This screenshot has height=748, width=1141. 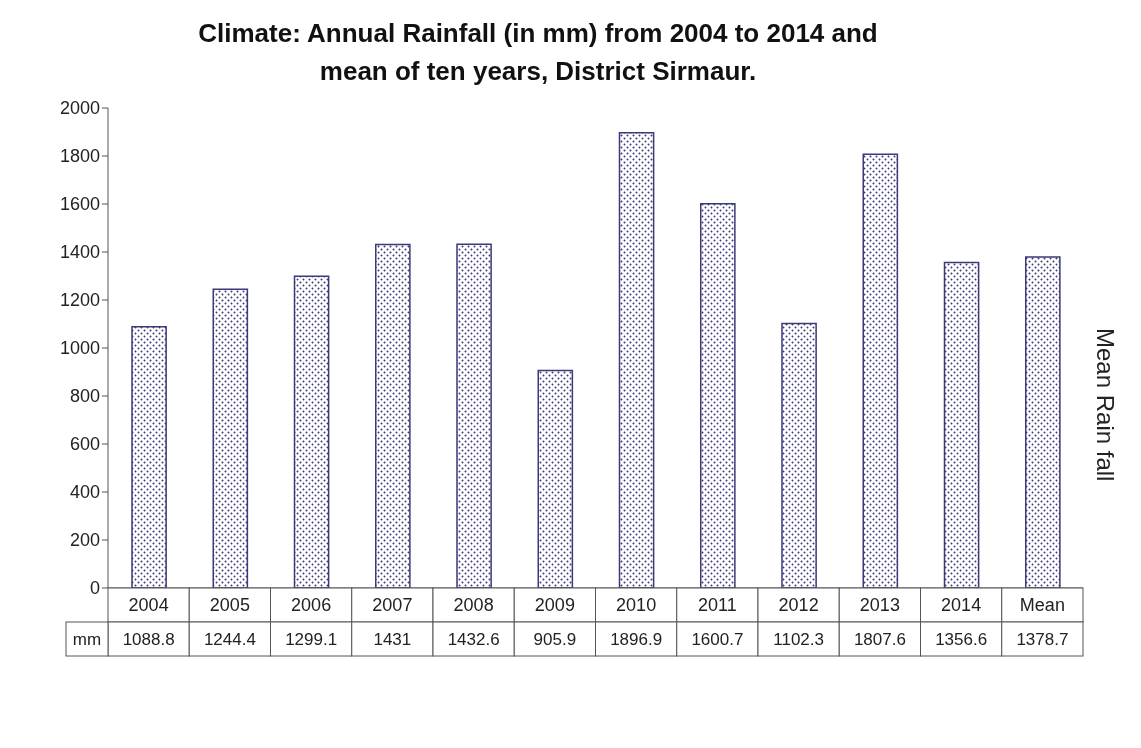 I want to click on x-tick-label: 2007, so click(x=392, y=605).